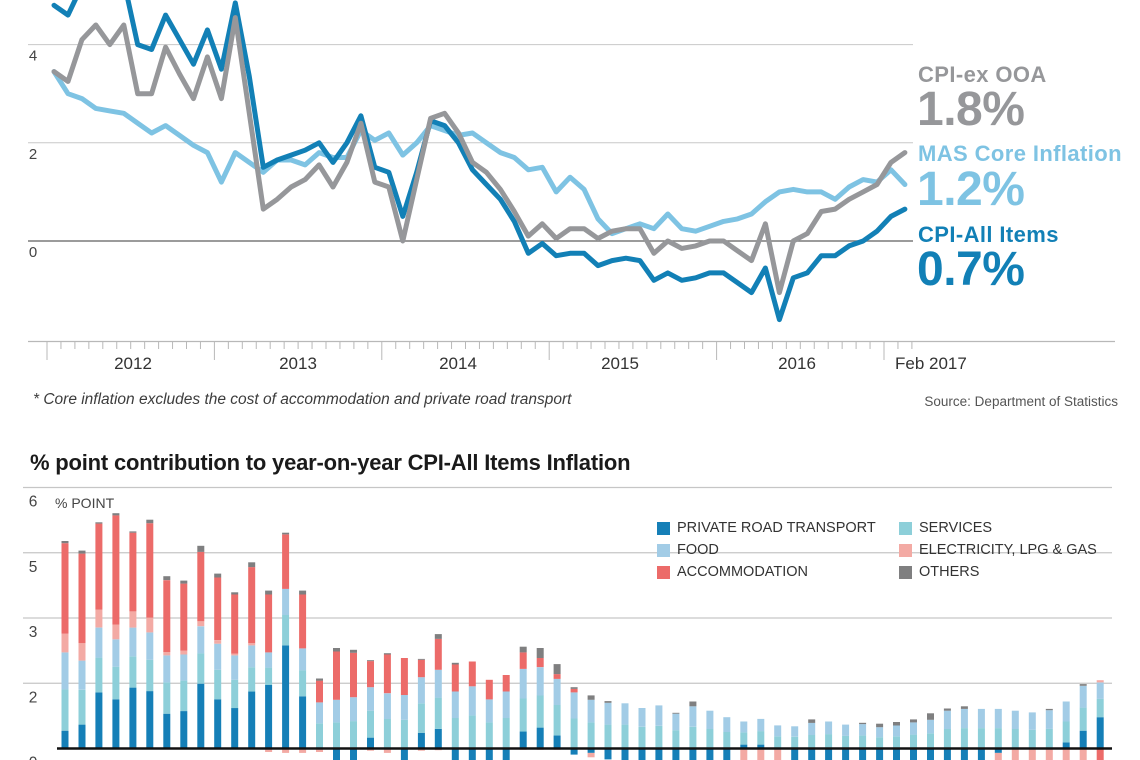 This screenshot has width=1140, height=760. What do you see at coordinates (33, 567) in the screenshot?
I see `y-tick-label: 5` at bounding box center [33, 567].